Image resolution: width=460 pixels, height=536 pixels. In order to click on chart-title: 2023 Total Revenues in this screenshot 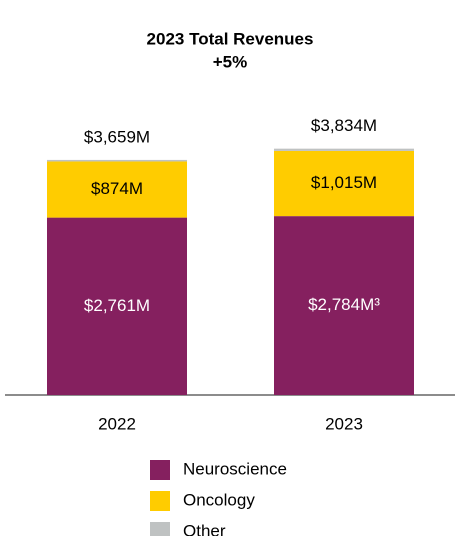, I will do `click(230, 38)`.